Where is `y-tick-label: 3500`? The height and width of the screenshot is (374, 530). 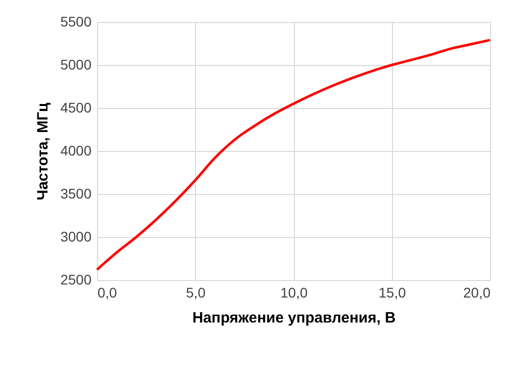
y-tick-label: 3500 is located at coordinates (76, 194).